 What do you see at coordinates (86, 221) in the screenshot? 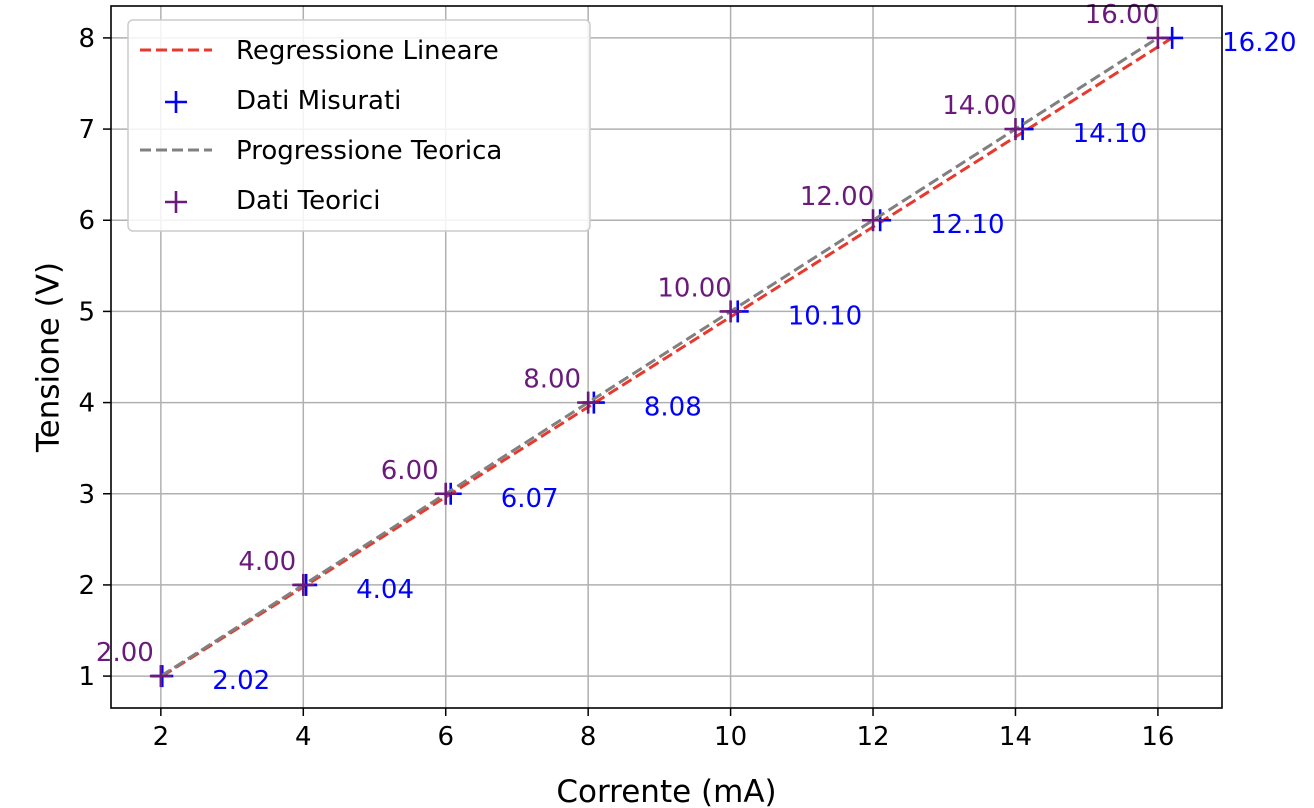
I see `y-tick-label: 6` at bounding box center [86, 221].